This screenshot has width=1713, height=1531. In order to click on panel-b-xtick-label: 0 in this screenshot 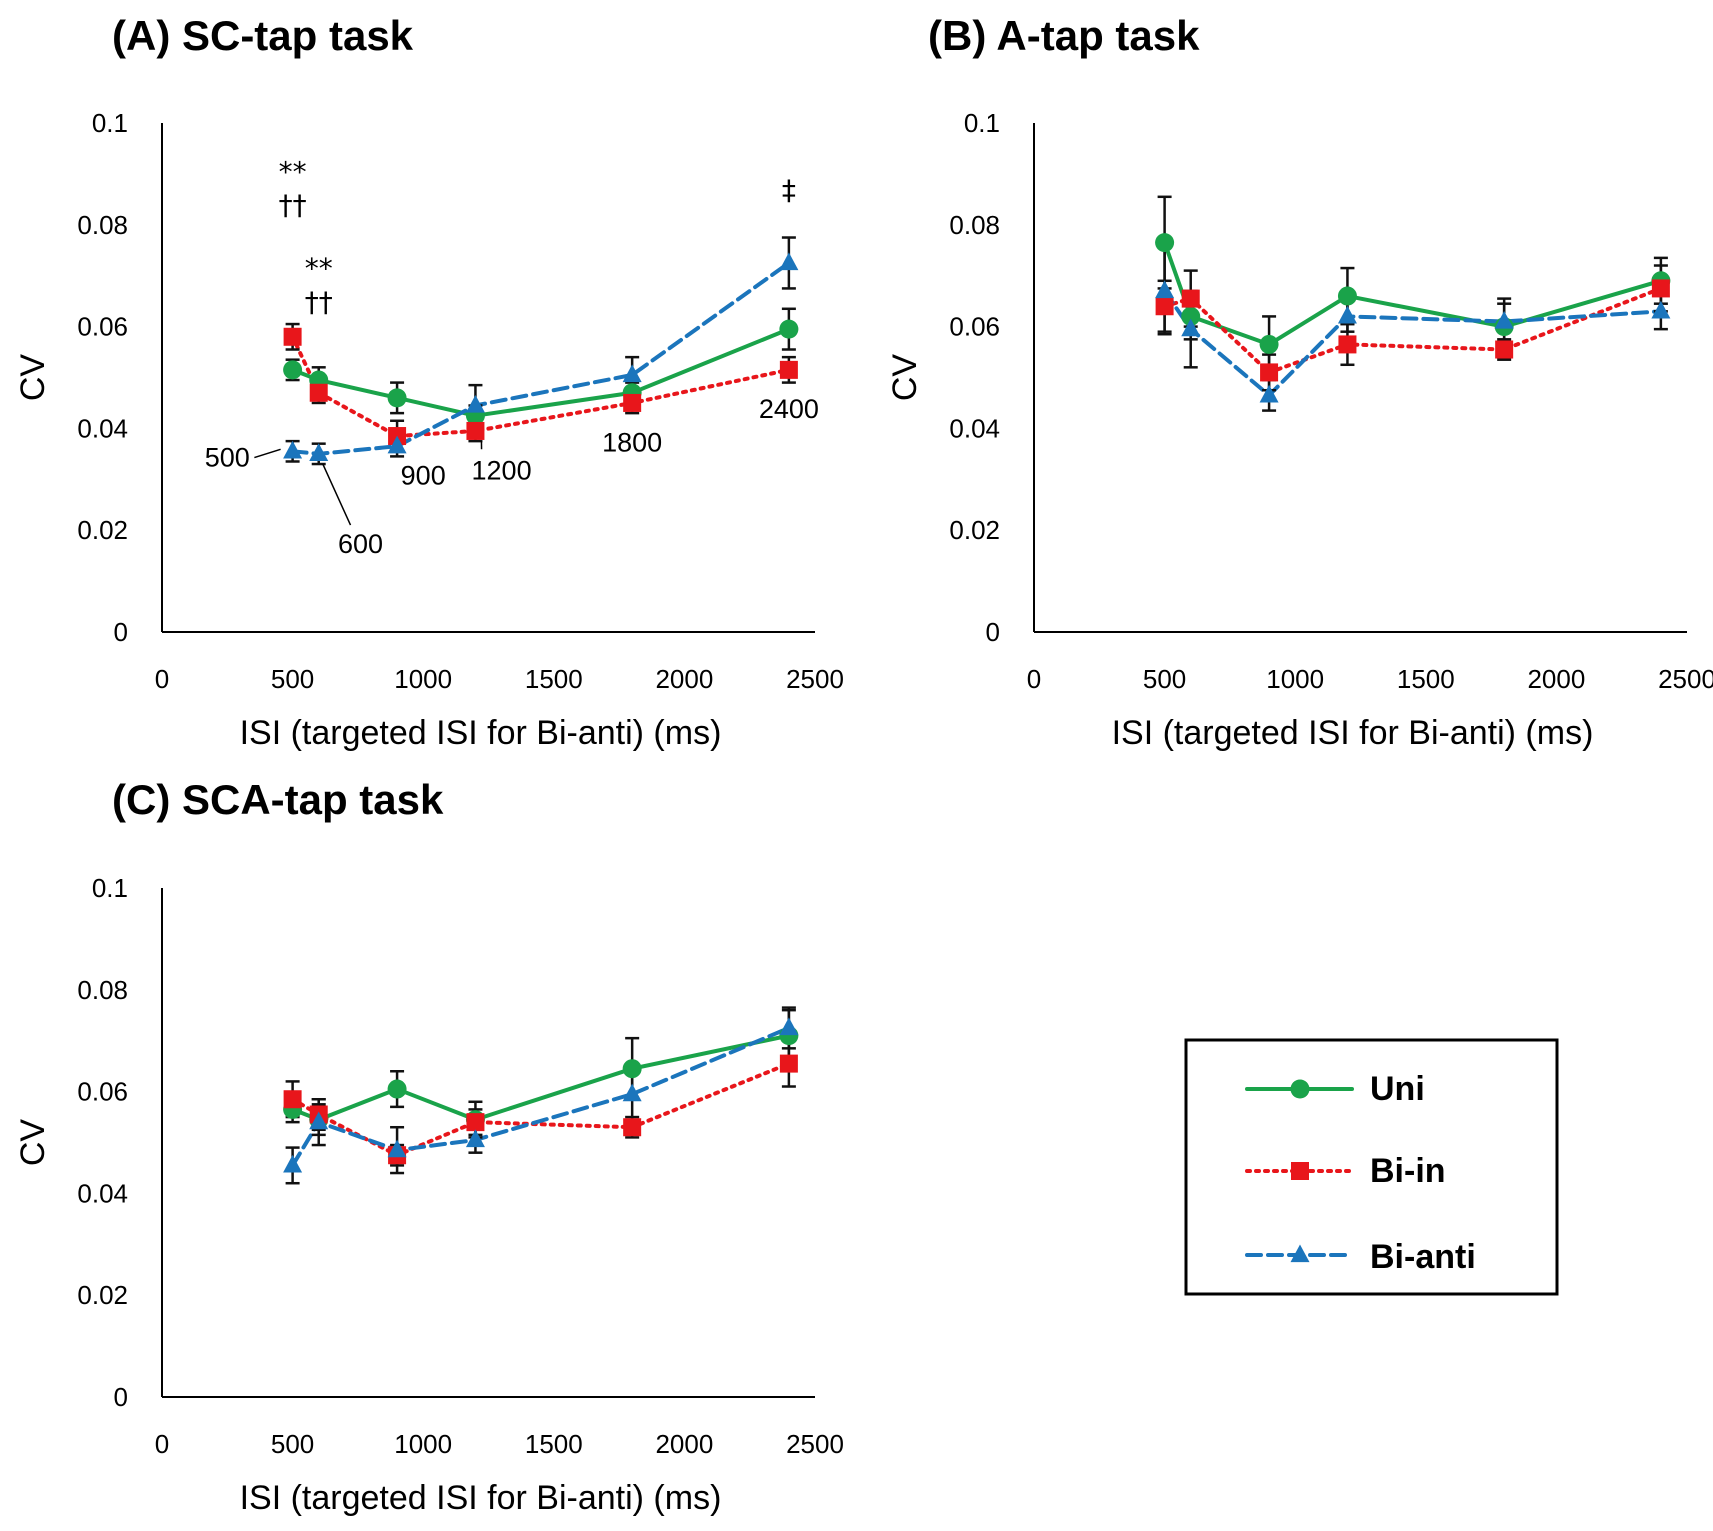, I will do `click(1034, 679)`.